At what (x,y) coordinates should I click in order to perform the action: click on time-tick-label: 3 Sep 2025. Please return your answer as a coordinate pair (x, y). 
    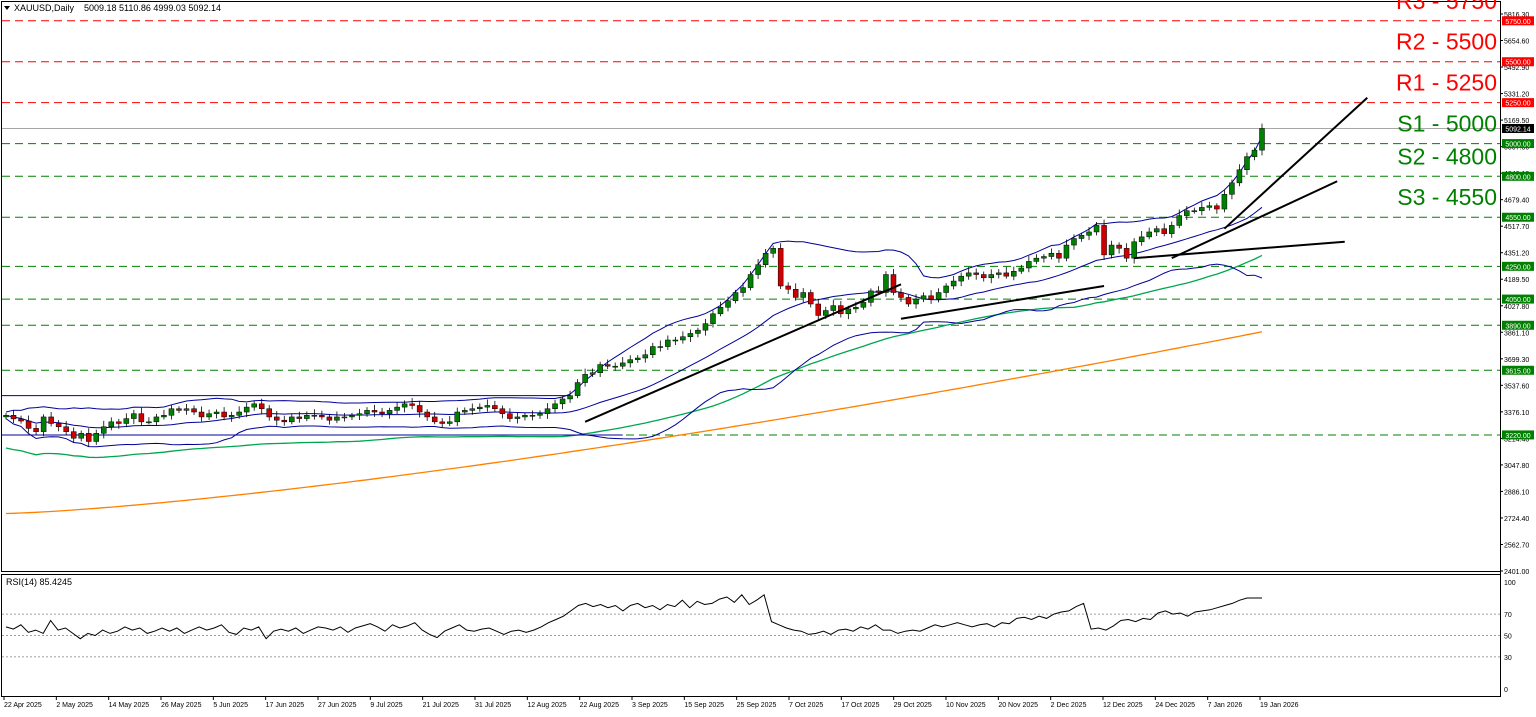
    Looking at the image, I should click on (650, 705).